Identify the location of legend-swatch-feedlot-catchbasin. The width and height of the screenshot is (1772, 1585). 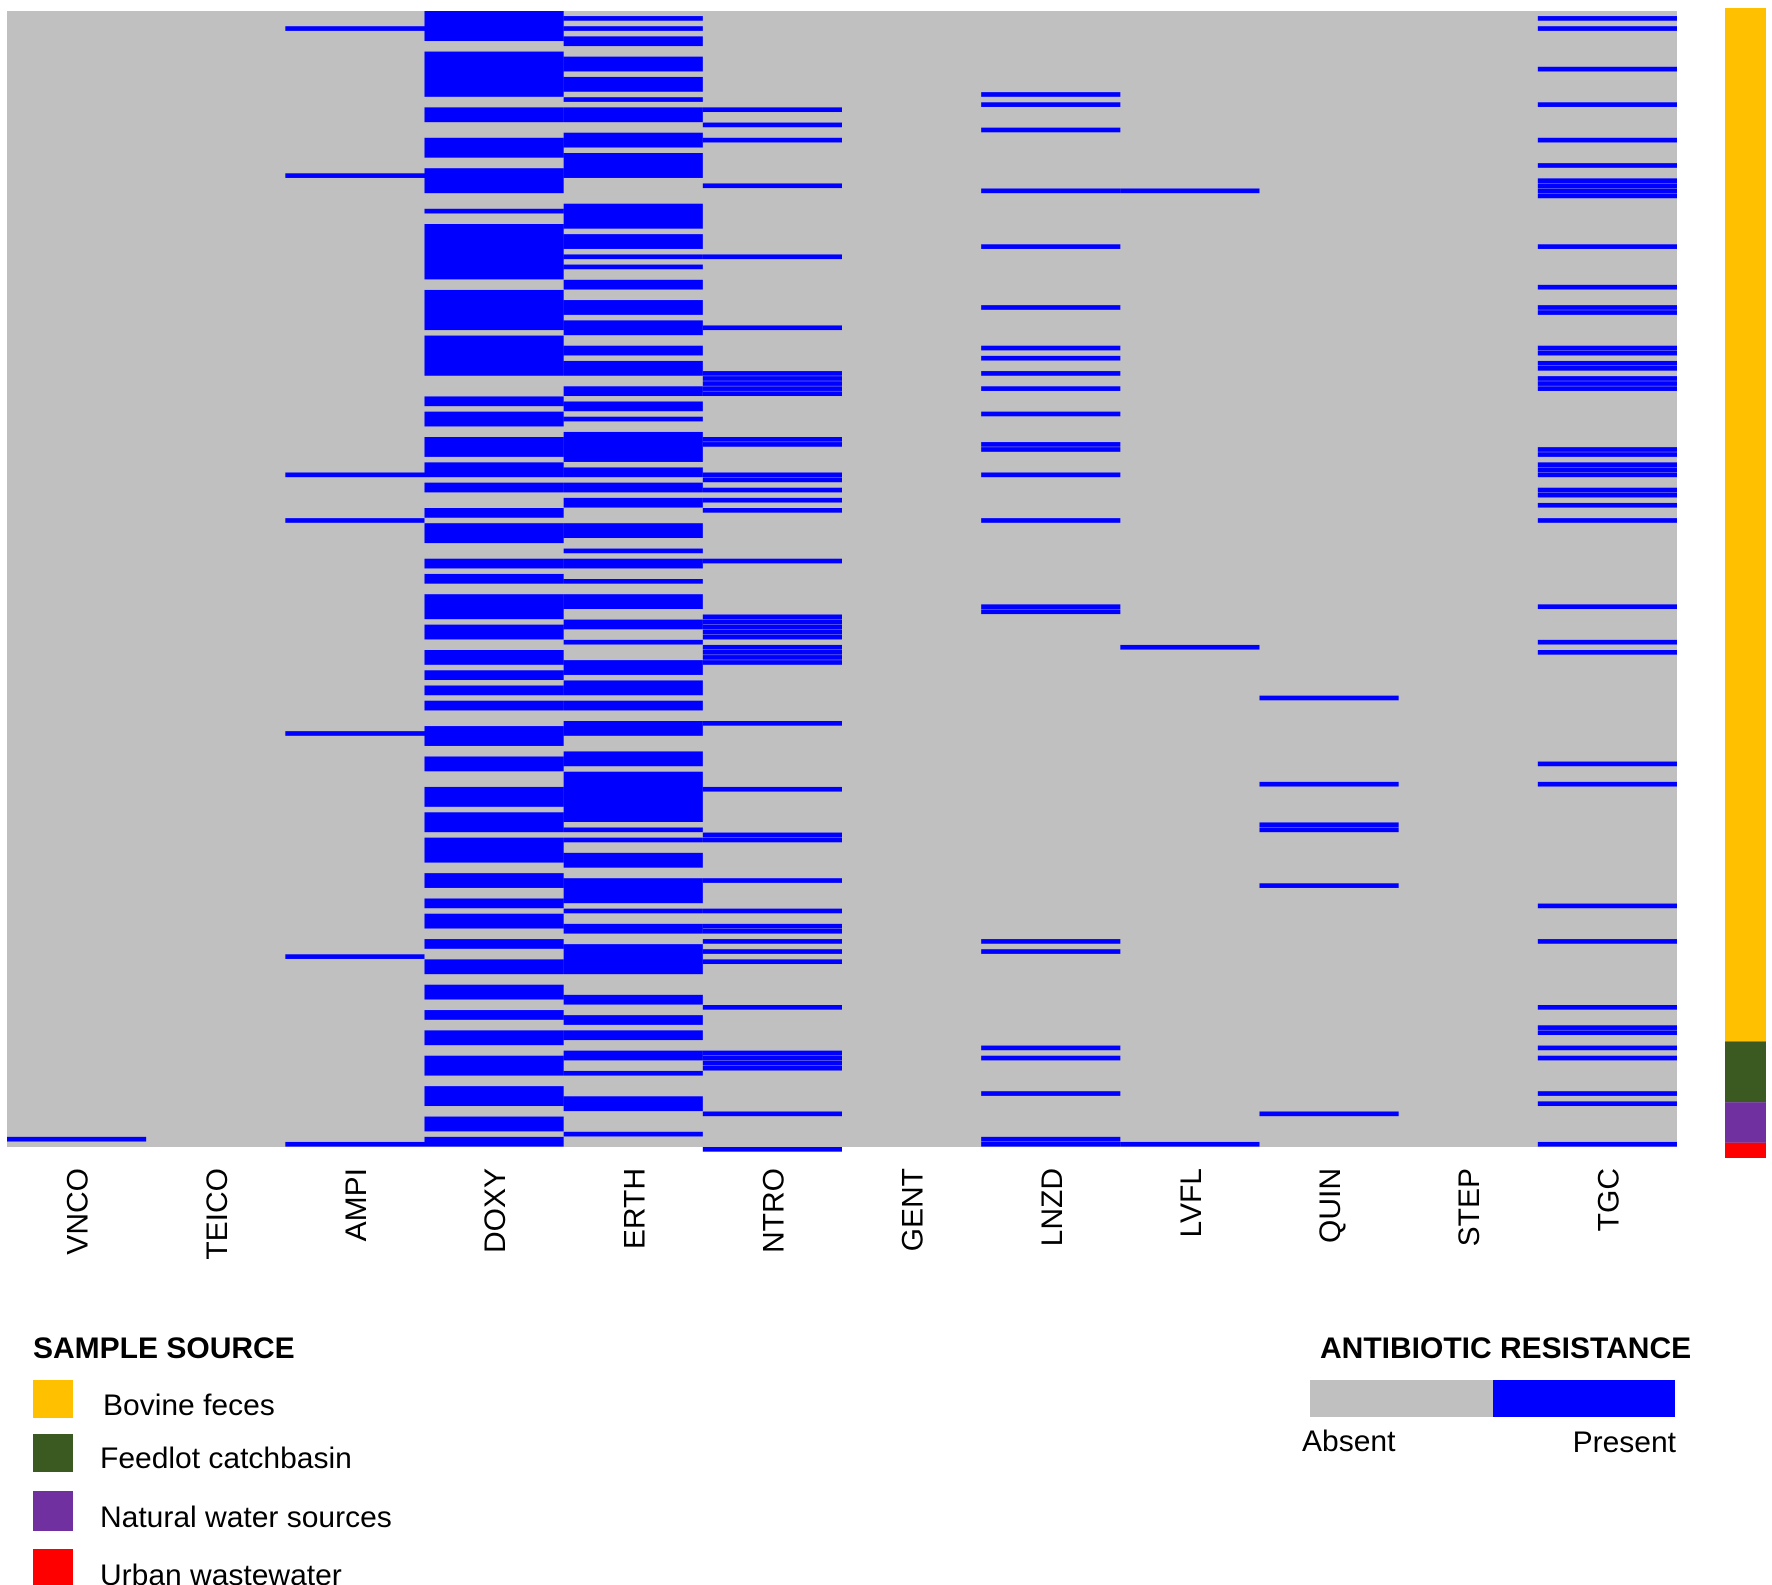
(53, 1453).